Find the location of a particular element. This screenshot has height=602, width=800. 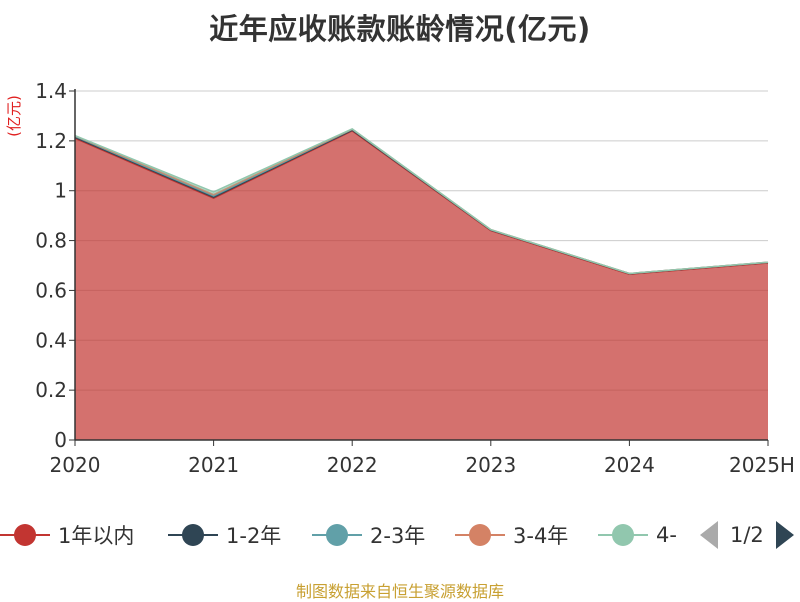

y-tick-label: 1.4 is located at coordinates (51, 91).